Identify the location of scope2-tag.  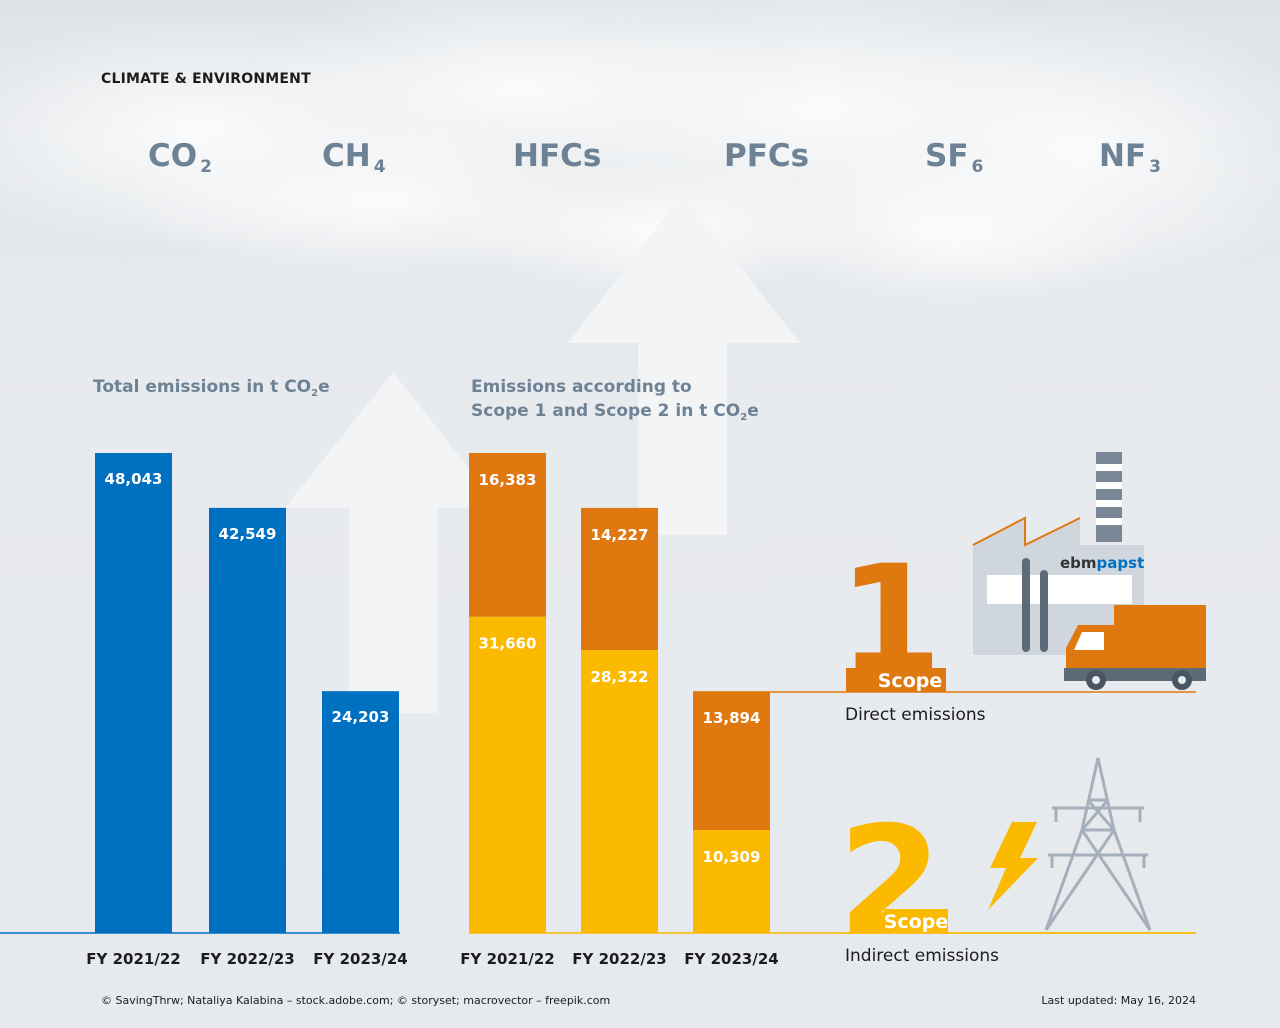
(916, 921).